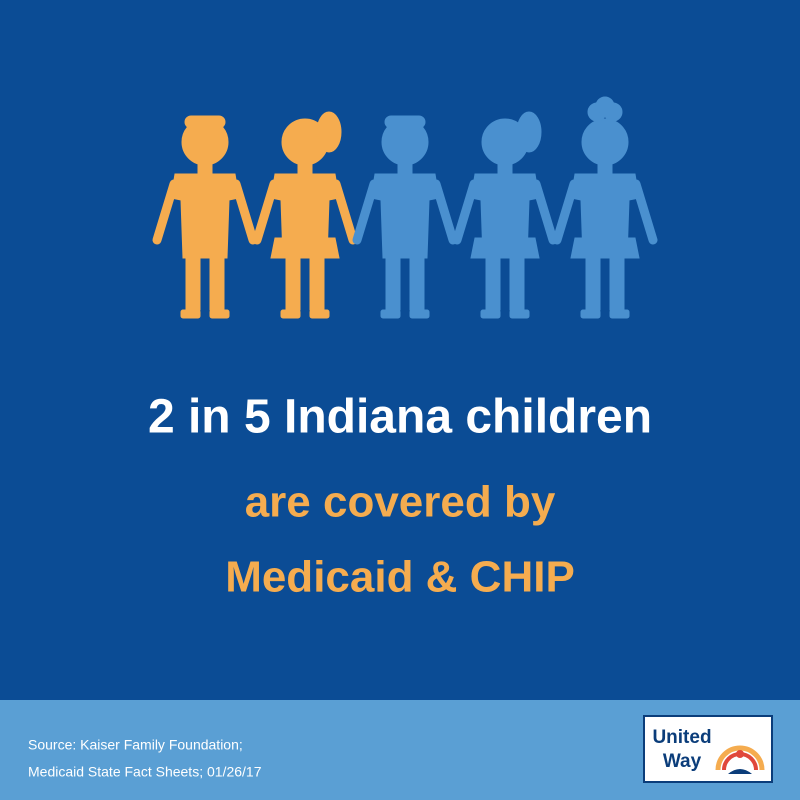  What do you see at coordinates (135, 745) in the screenshot?
I see `source-text: Source: Kaiser Family Foundation;` at bounding box center [135, 745].